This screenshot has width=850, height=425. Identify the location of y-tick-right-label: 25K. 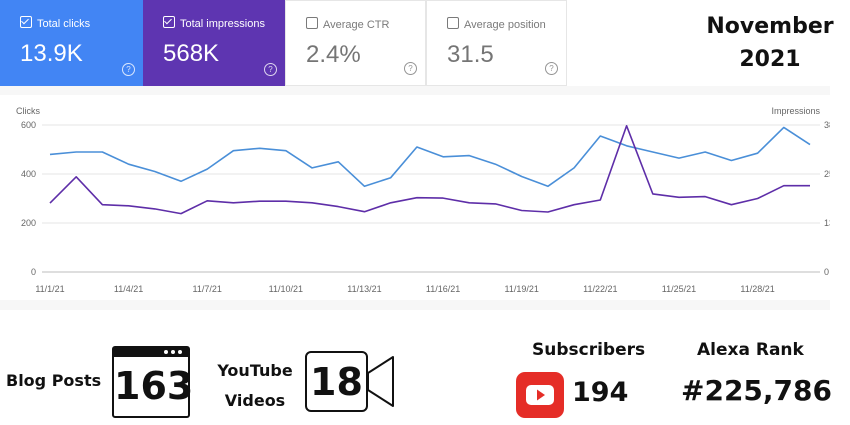
(827, 174).